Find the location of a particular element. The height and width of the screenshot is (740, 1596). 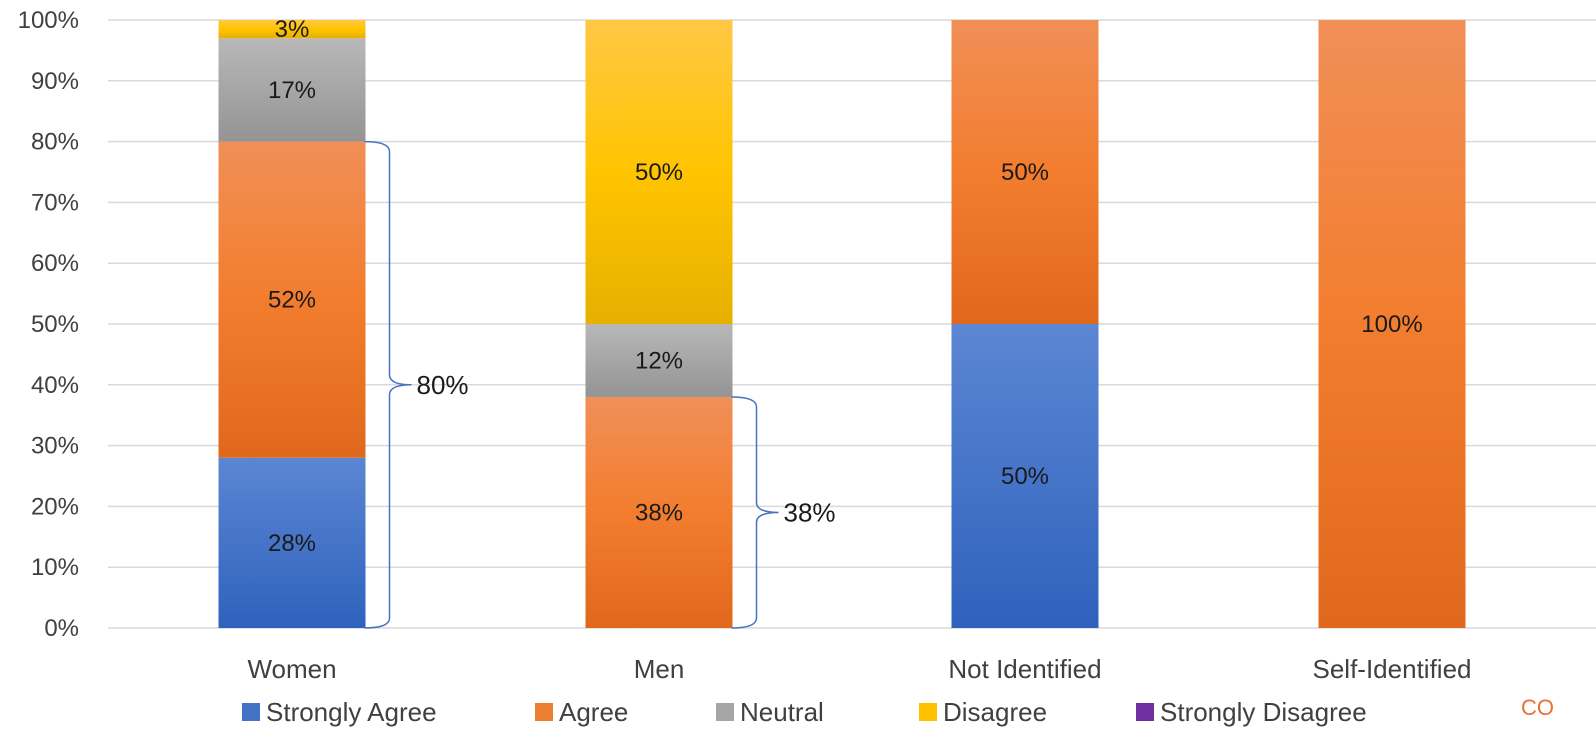

y-axis: 0% 10% 20% 30% 40% 50% 60% 70% 80% 90% 100% is located at coordinates (48, 324).